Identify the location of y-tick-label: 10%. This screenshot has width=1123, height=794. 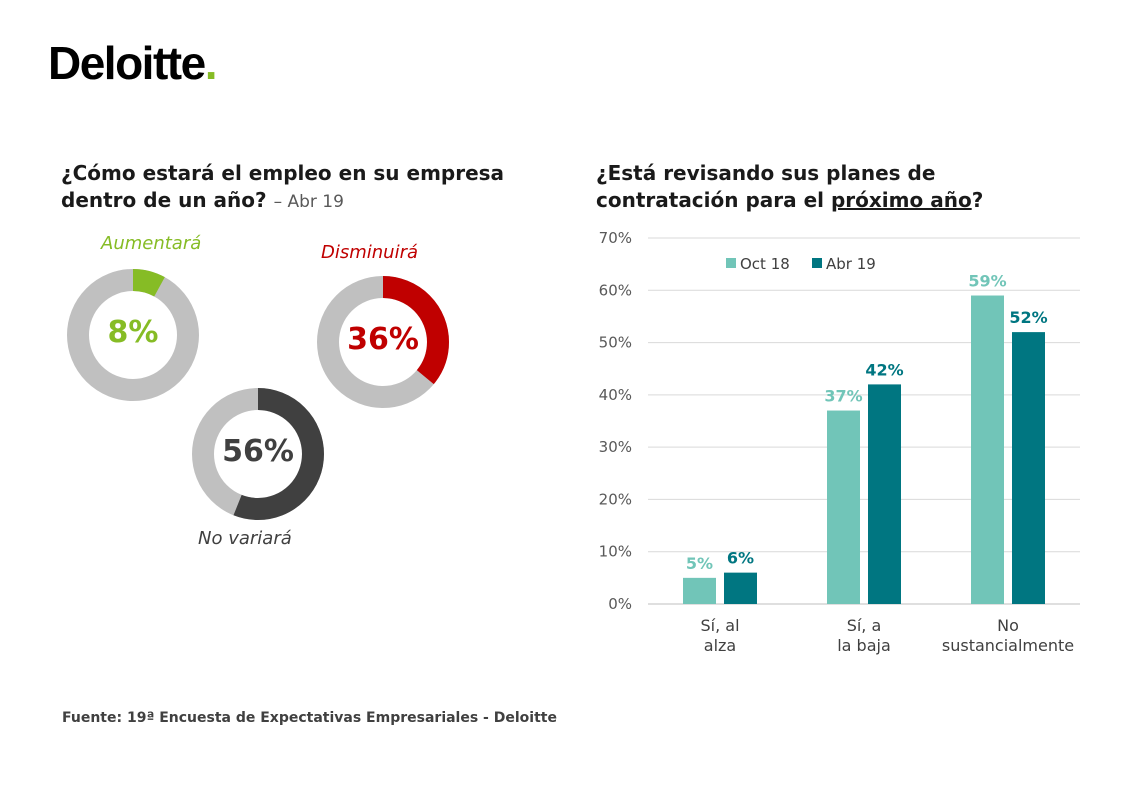
(615, 552).